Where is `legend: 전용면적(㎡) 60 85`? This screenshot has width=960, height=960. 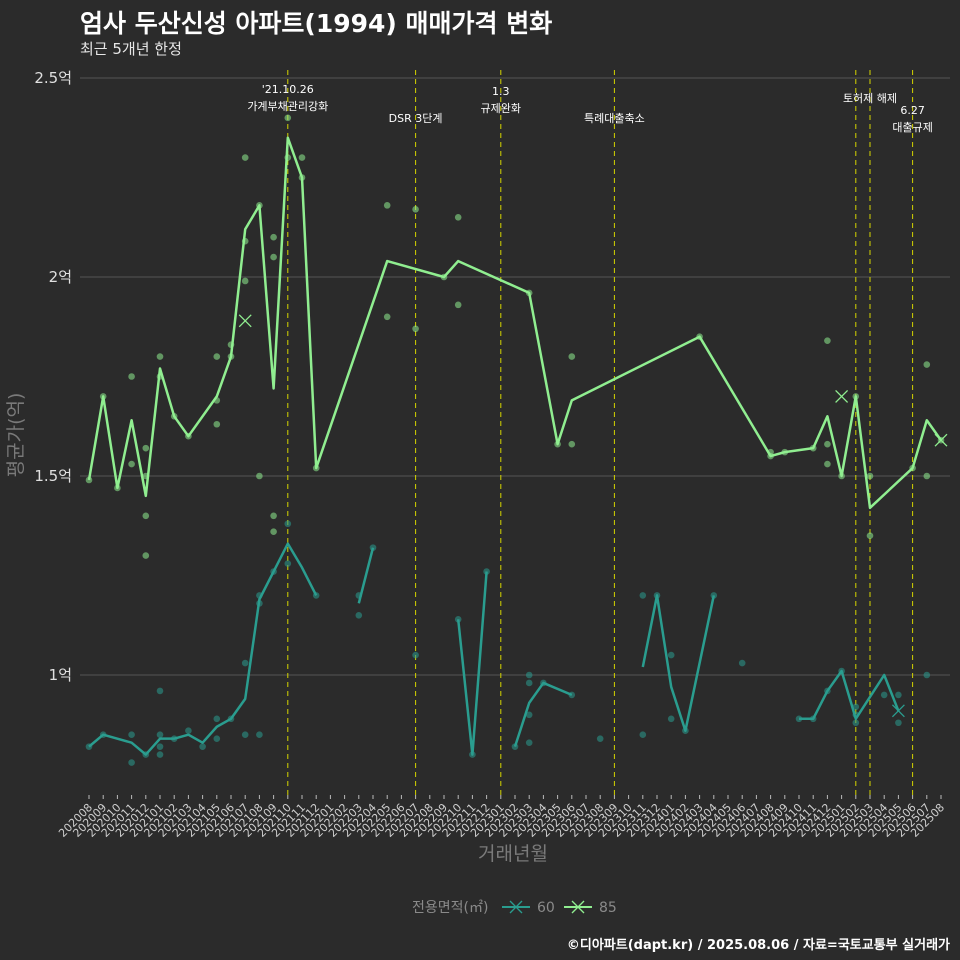 legend: 전용면적(㎡) 60 85 is located at coordinates (514, 908).